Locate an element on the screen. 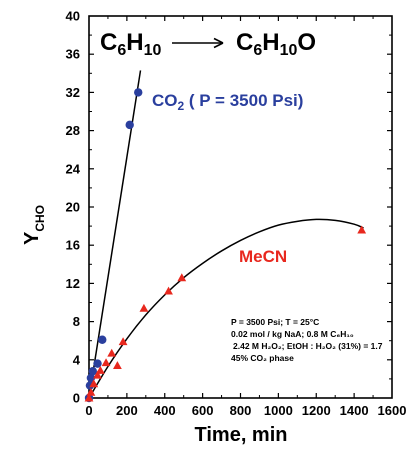  y-tick-label: 12 is located at coordinates (73, 283).